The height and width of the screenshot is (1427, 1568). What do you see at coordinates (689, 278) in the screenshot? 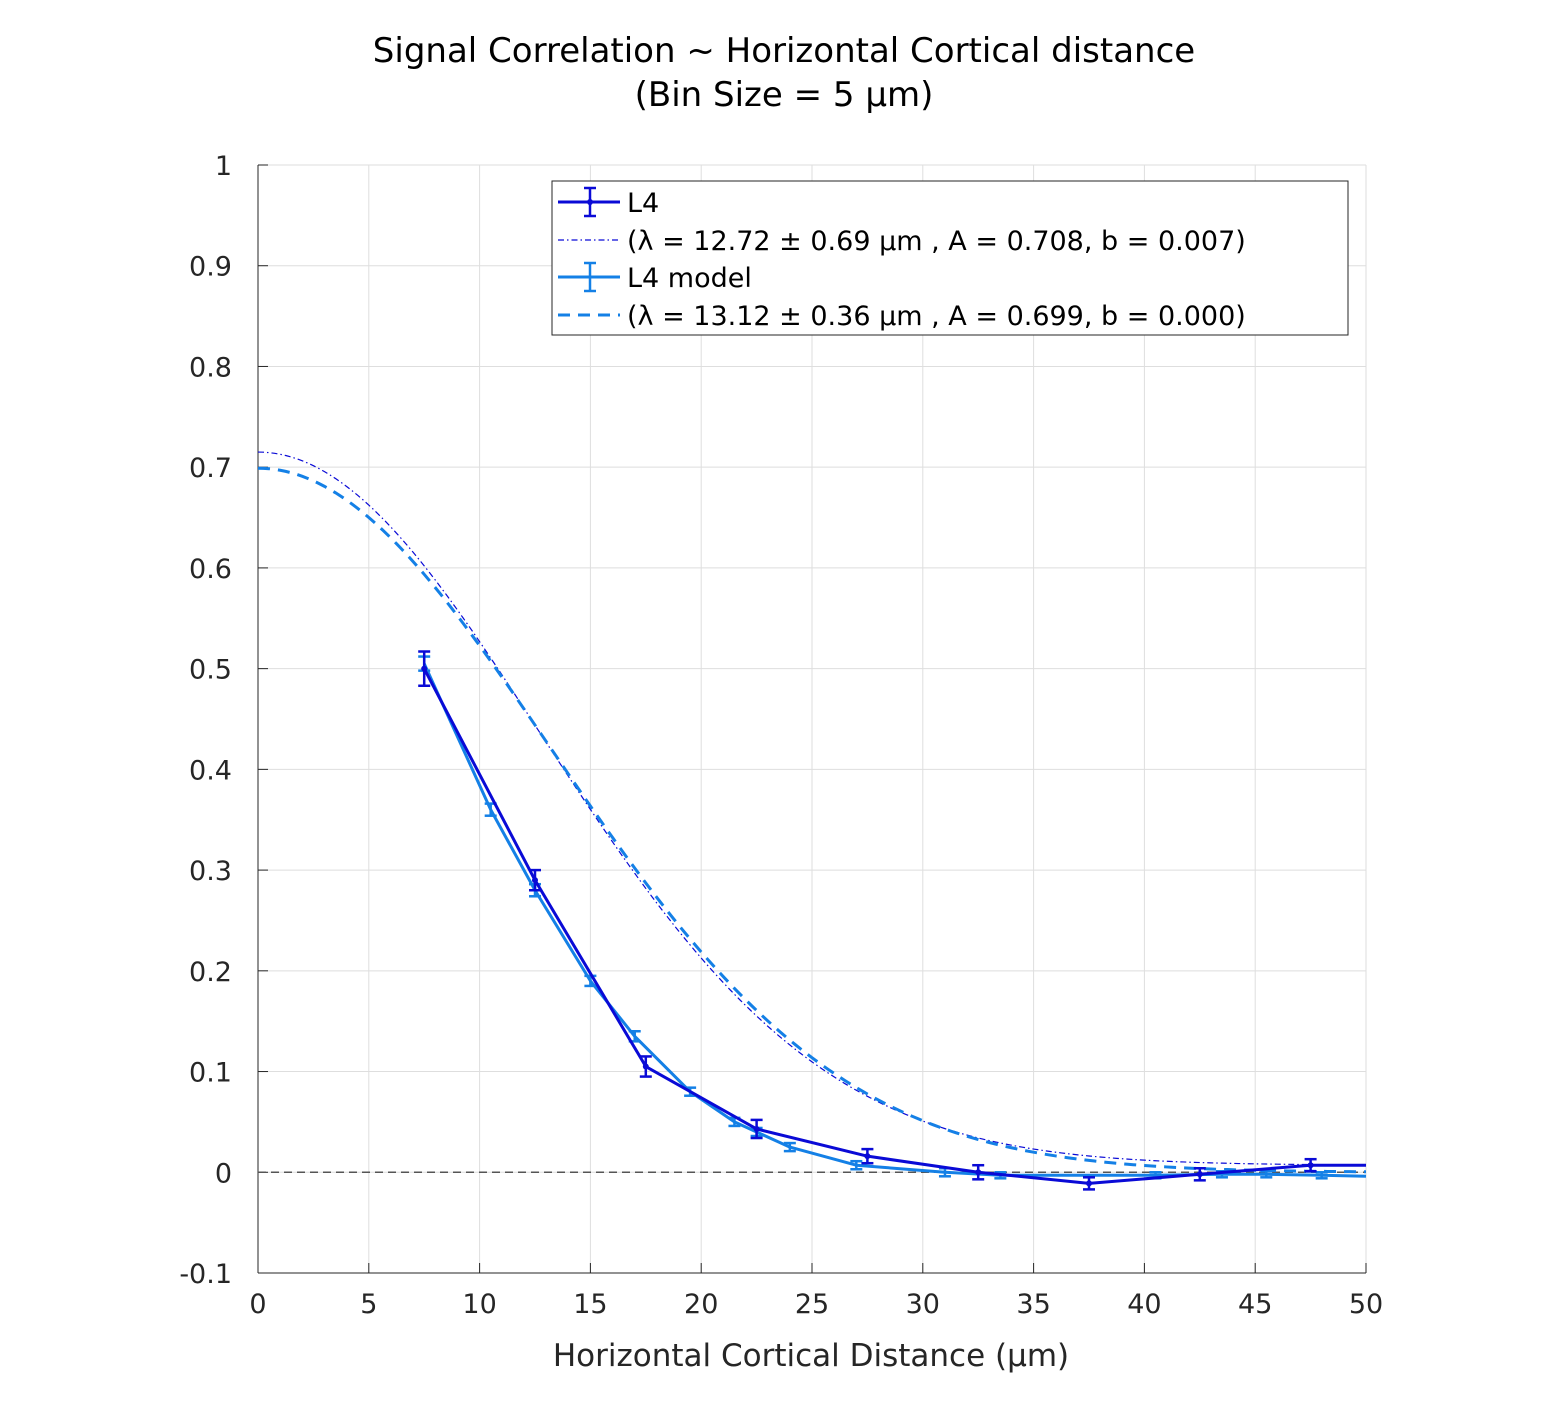
I see `legend-label: L4 model` at bounding box center [689, 278].